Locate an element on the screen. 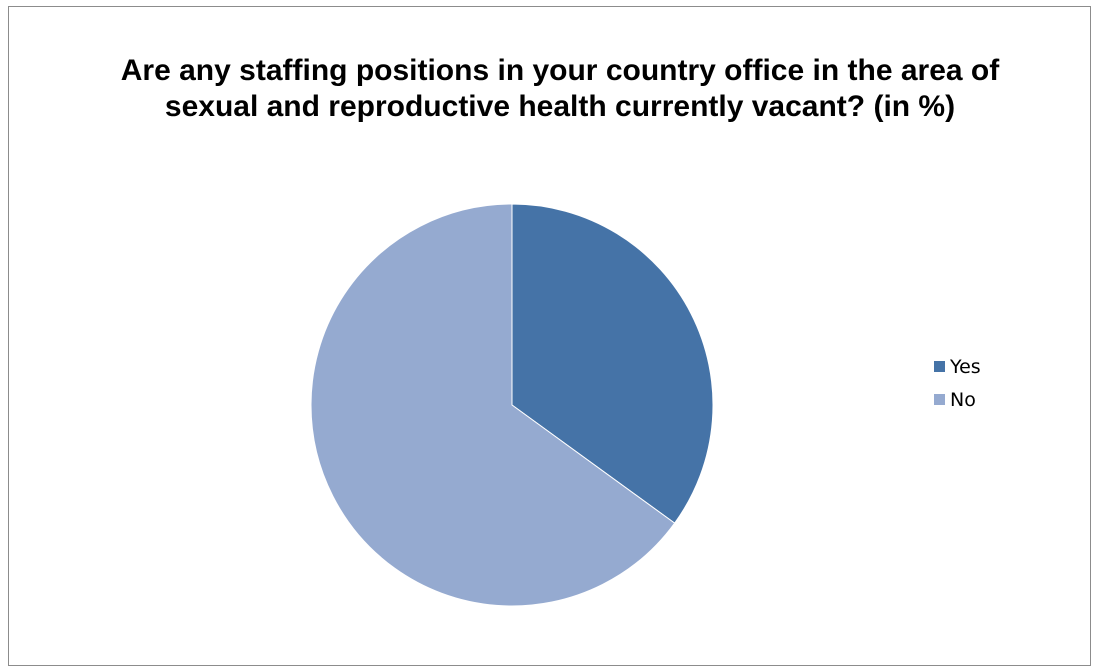  legend-item-no: No is located at coordinates (957, 399).